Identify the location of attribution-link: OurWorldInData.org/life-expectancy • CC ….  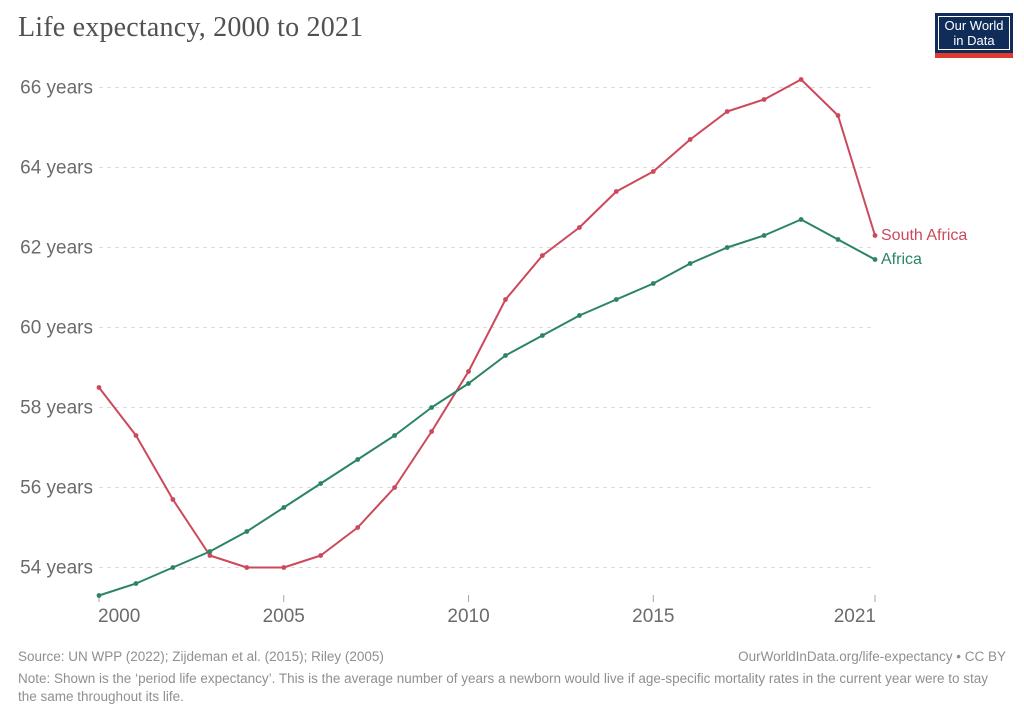
(872, 656).